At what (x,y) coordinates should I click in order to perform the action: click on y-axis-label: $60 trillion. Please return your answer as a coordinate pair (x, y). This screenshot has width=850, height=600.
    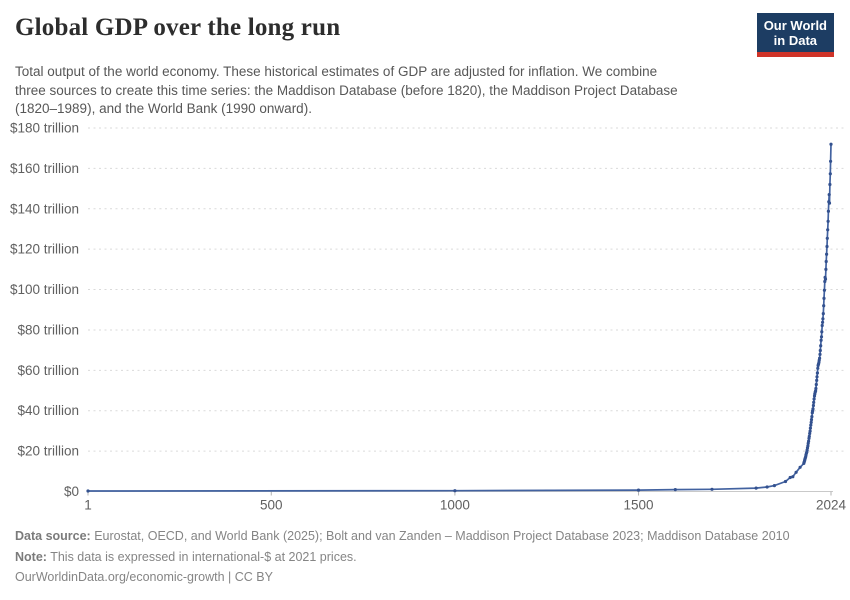
    Looking at the image, I should click on (48, 370).